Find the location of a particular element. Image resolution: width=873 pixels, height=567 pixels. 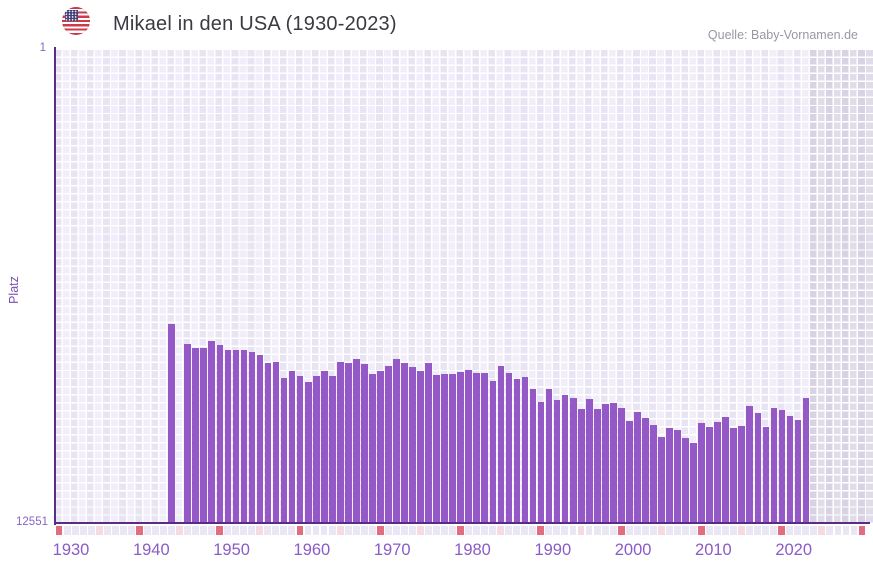

x-axis-label-1950: 1950 is located at coordinates (231, 550).